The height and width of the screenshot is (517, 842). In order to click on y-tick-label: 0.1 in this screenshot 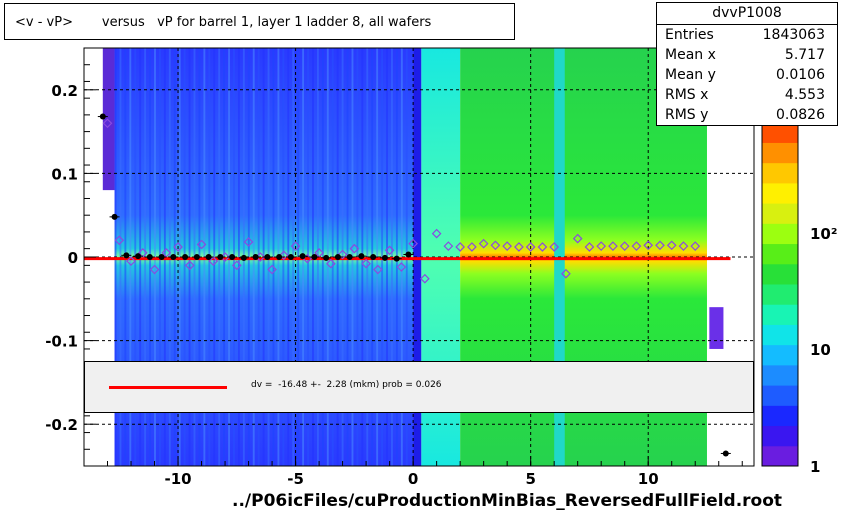, I will do `click(64, 174)`.